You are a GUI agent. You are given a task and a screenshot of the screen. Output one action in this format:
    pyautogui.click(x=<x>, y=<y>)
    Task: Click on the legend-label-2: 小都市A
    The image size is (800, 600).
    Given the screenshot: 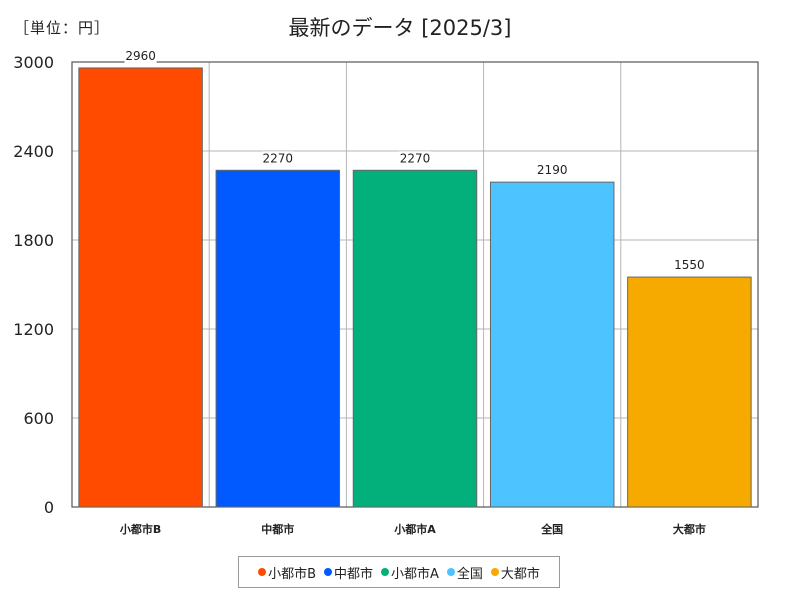 What is the action you would take?
    pyautogui.click(x=415, y=574)
    